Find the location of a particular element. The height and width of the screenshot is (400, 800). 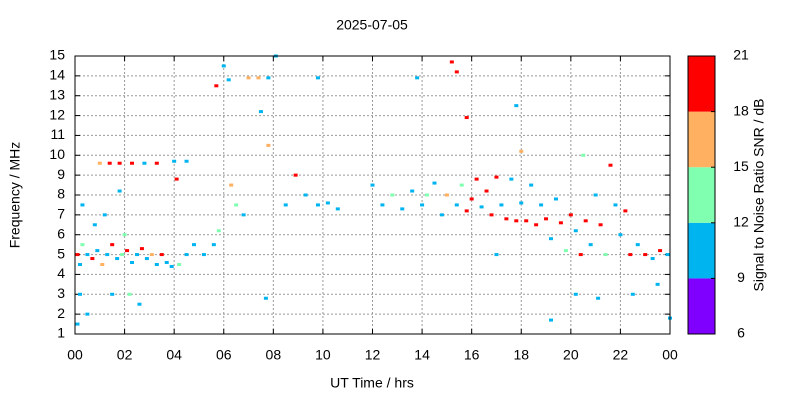

colorbar-tick-label: 21 is located at coordinates (741, 55).